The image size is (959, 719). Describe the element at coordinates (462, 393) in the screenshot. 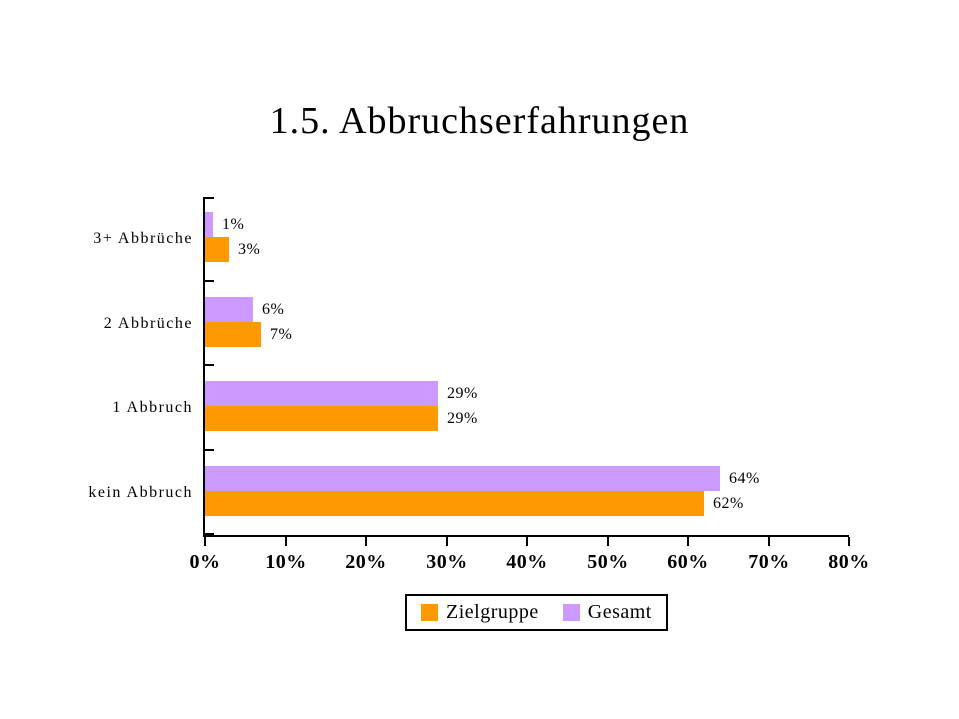

I see `value-label-gesamt: 29%` at that location.